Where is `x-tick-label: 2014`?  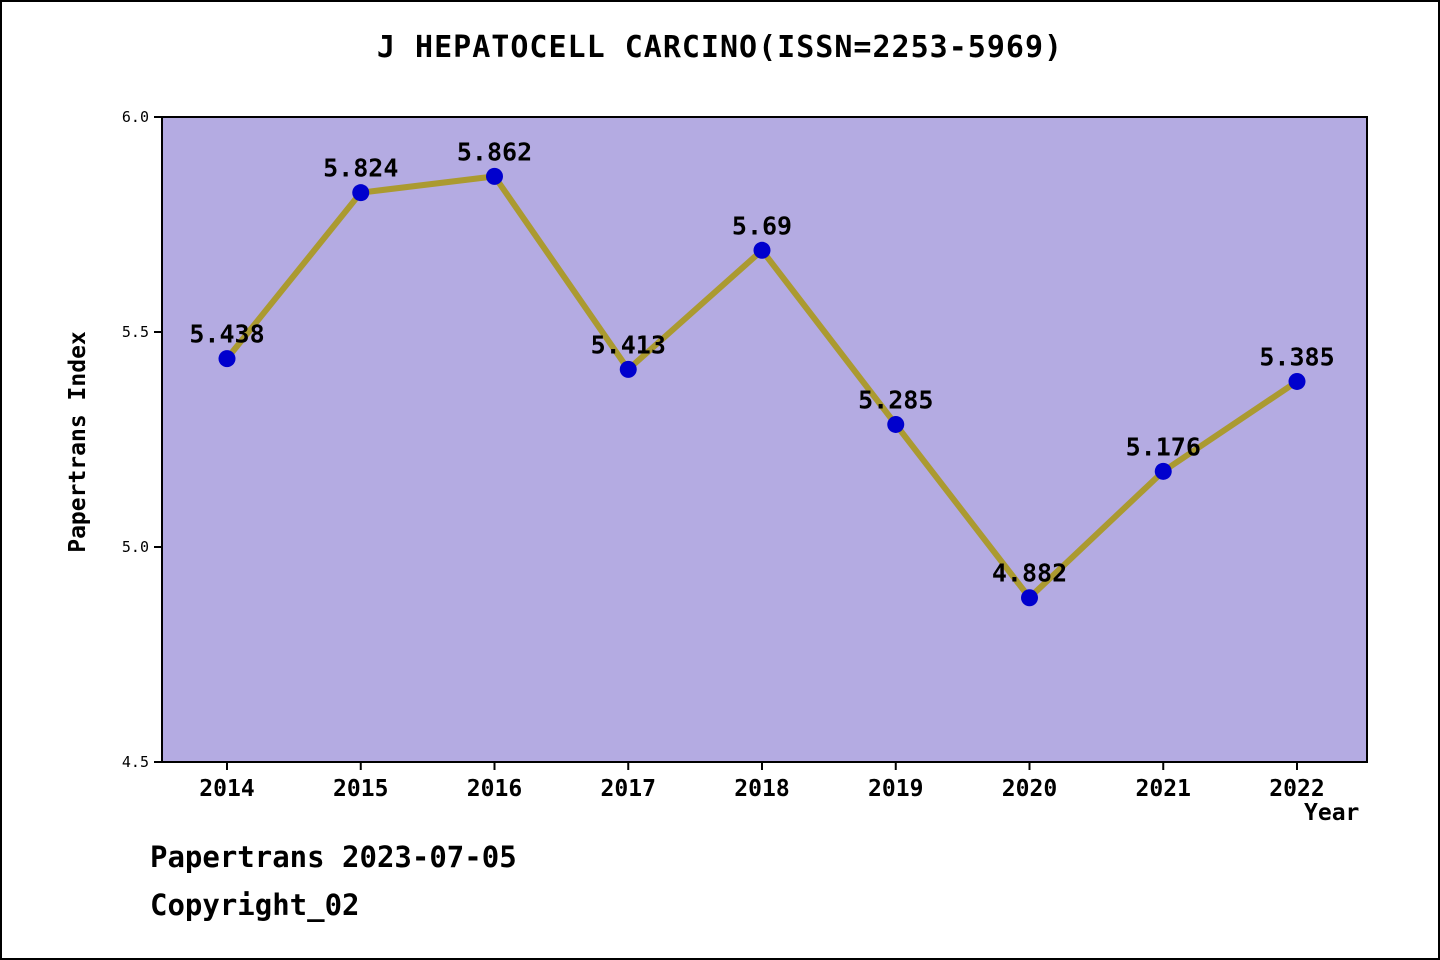 x-tick-label: 2014 is located at coordinates (226, 789).